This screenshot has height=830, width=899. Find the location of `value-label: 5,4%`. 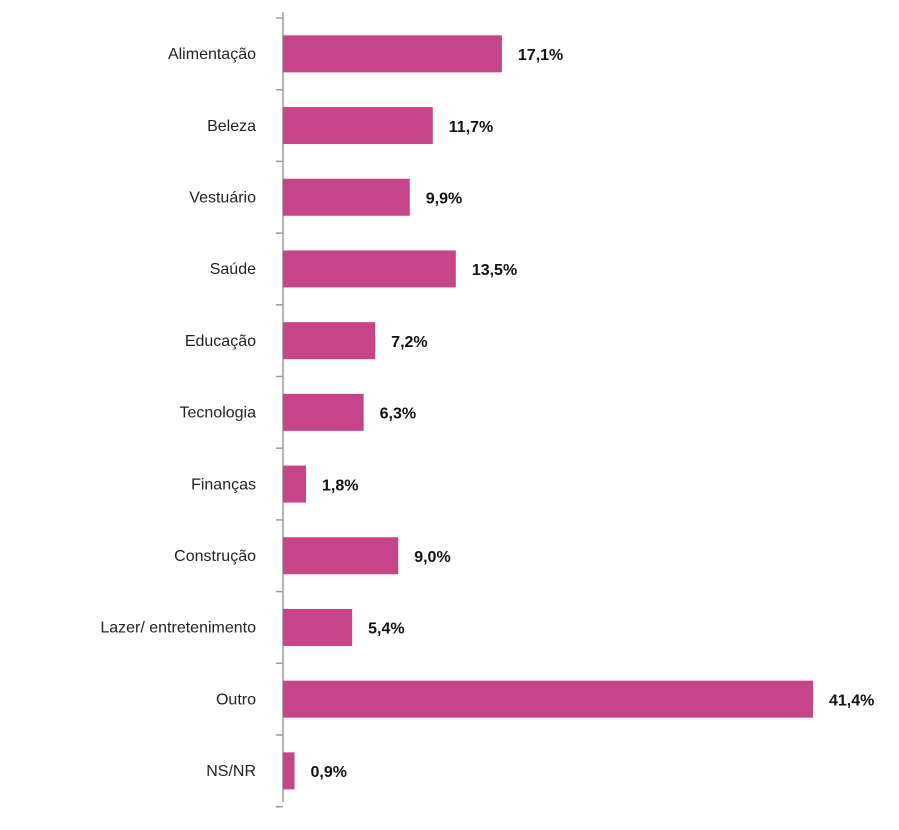

value-label: 5,4% is located at coordinates (386, 629).